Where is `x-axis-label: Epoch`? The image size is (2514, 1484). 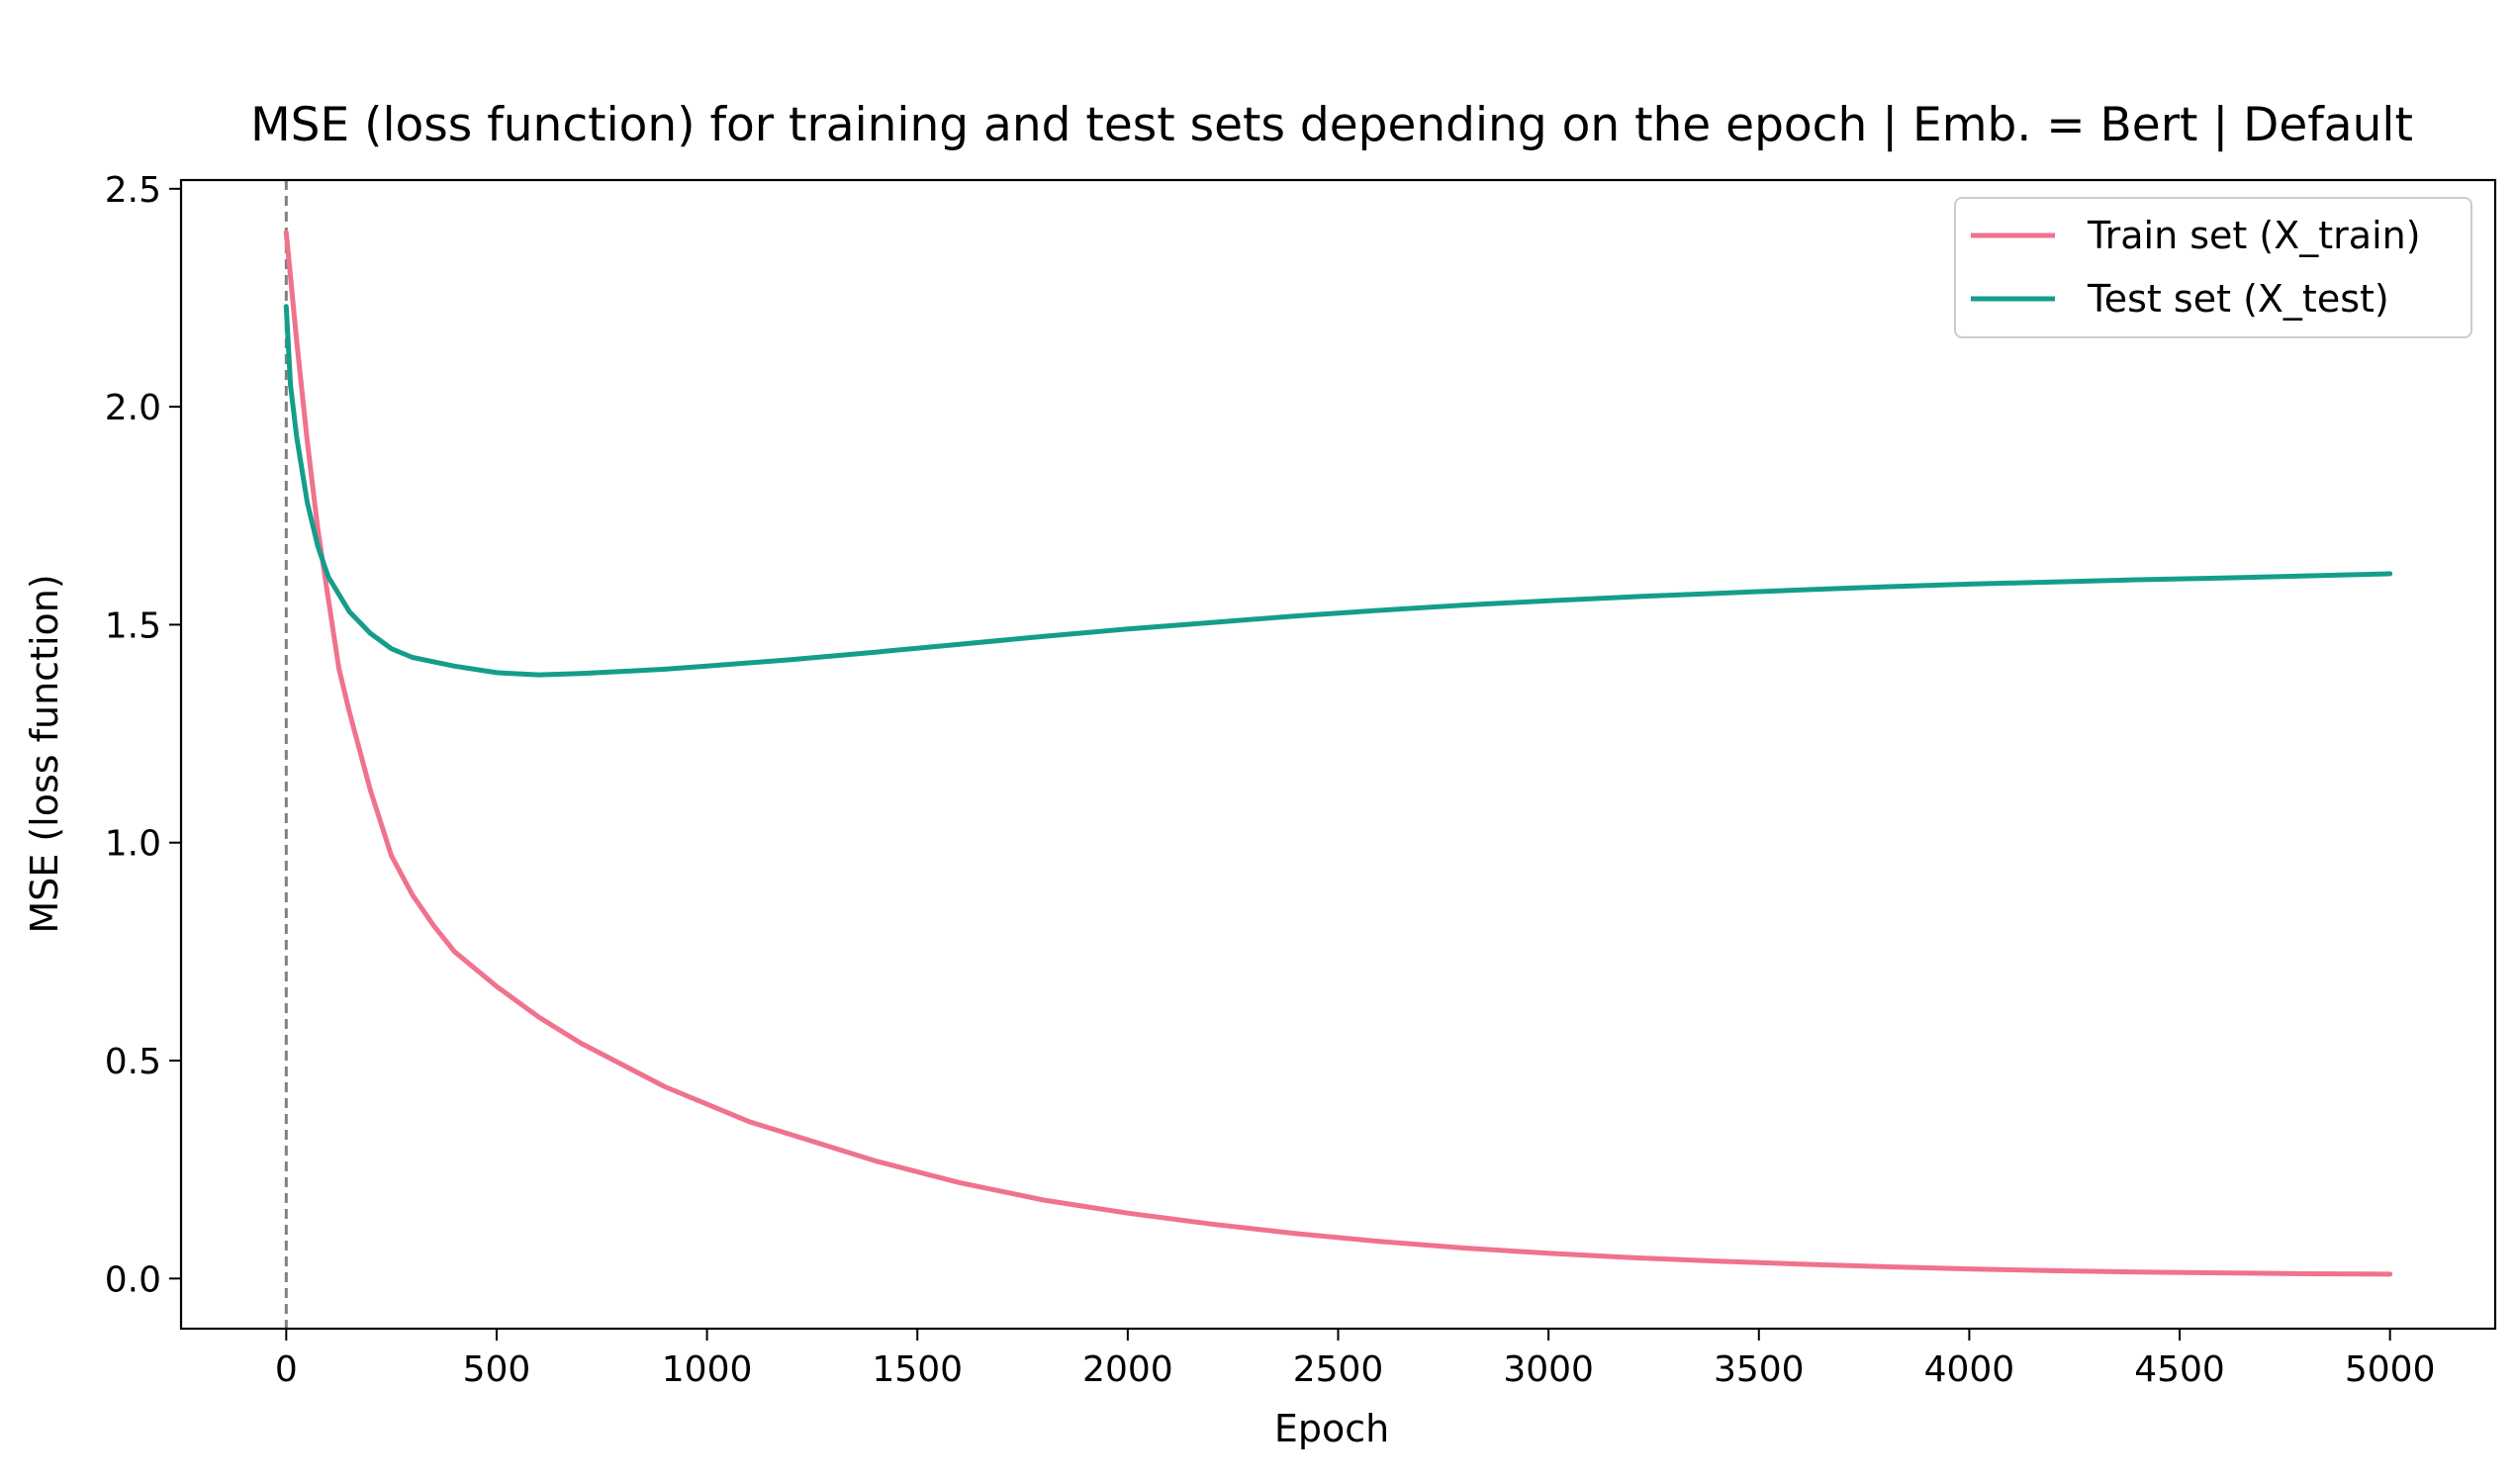
x-axis-label: Epoch is located at coordinates (1331, 1428).